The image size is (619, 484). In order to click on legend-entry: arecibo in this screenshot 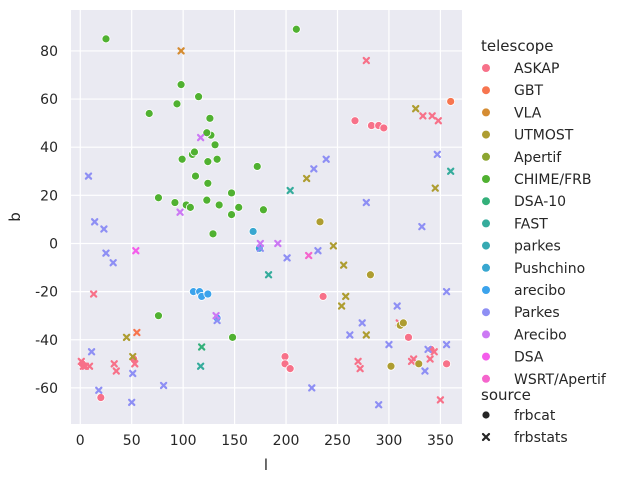, I will do `click(524, 291)`.